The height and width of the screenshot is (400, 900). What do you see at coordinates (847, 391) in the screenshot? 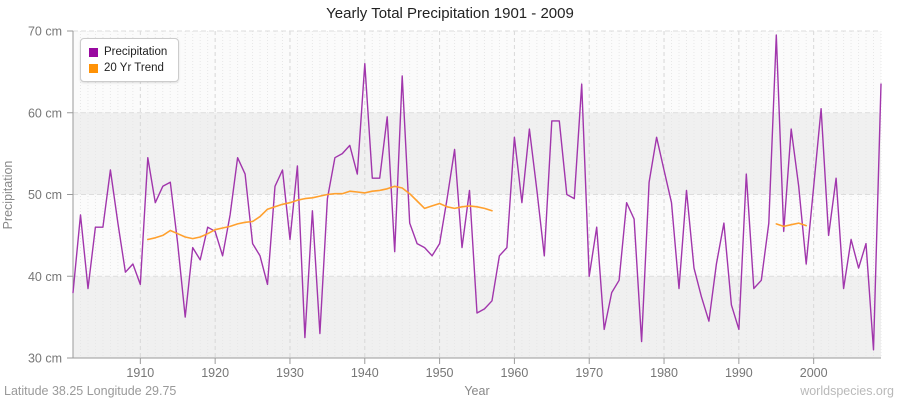
I see `footer-watermark: worldspecies.org` at bounding box center [847, 391].